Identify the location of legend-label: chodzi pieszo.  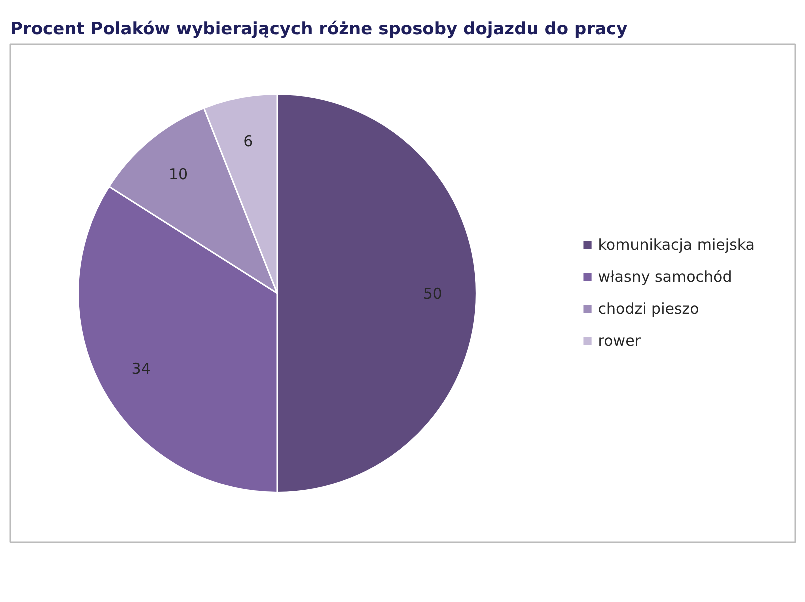
(649, 309).